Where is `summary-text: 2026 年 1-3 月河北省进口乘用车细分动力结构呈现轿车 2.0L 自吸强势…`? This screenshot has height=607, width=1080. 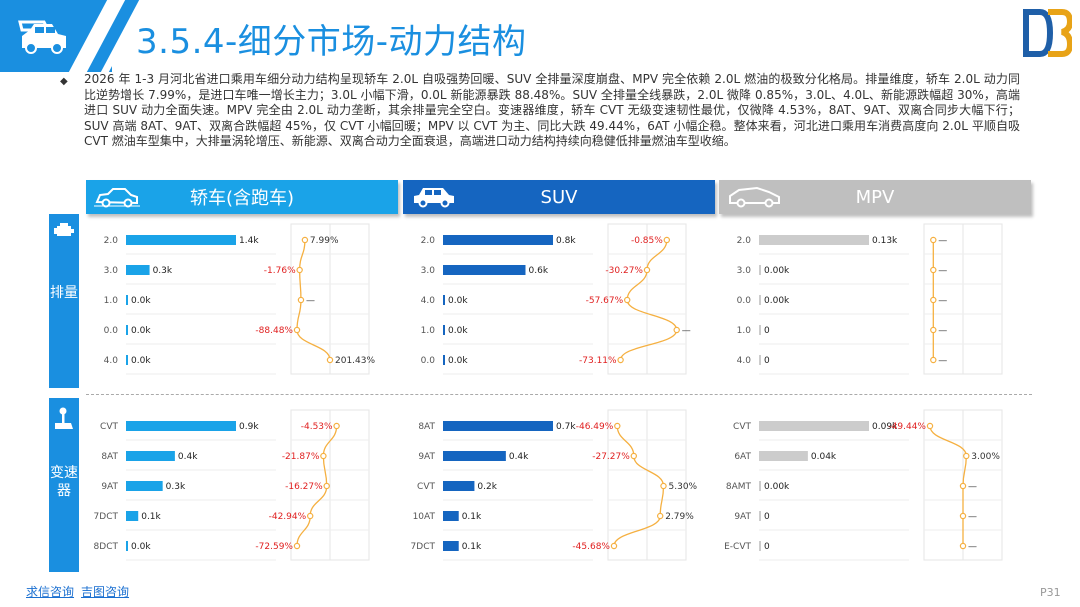
summary-text: 2026 年 1-3 月河北省进口乘用车细分动力结构呈现轿车 2.0L 自吸强势… is located at coordinates (552, 110).